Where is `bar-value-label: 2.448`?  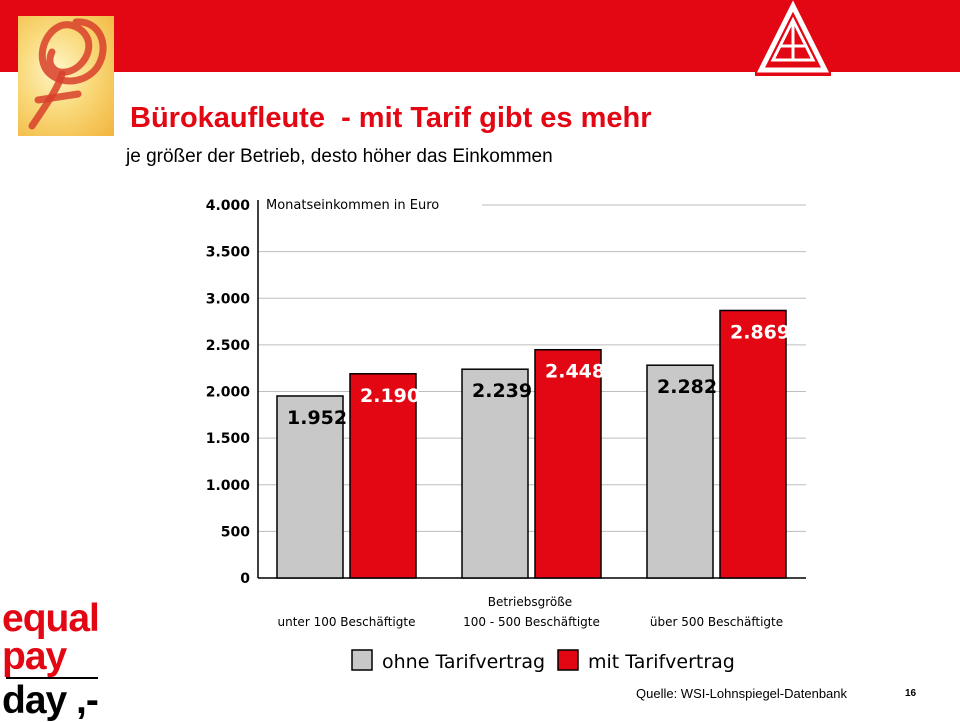
bar-value-label: 2.448 is located at coordinates (575, 372).